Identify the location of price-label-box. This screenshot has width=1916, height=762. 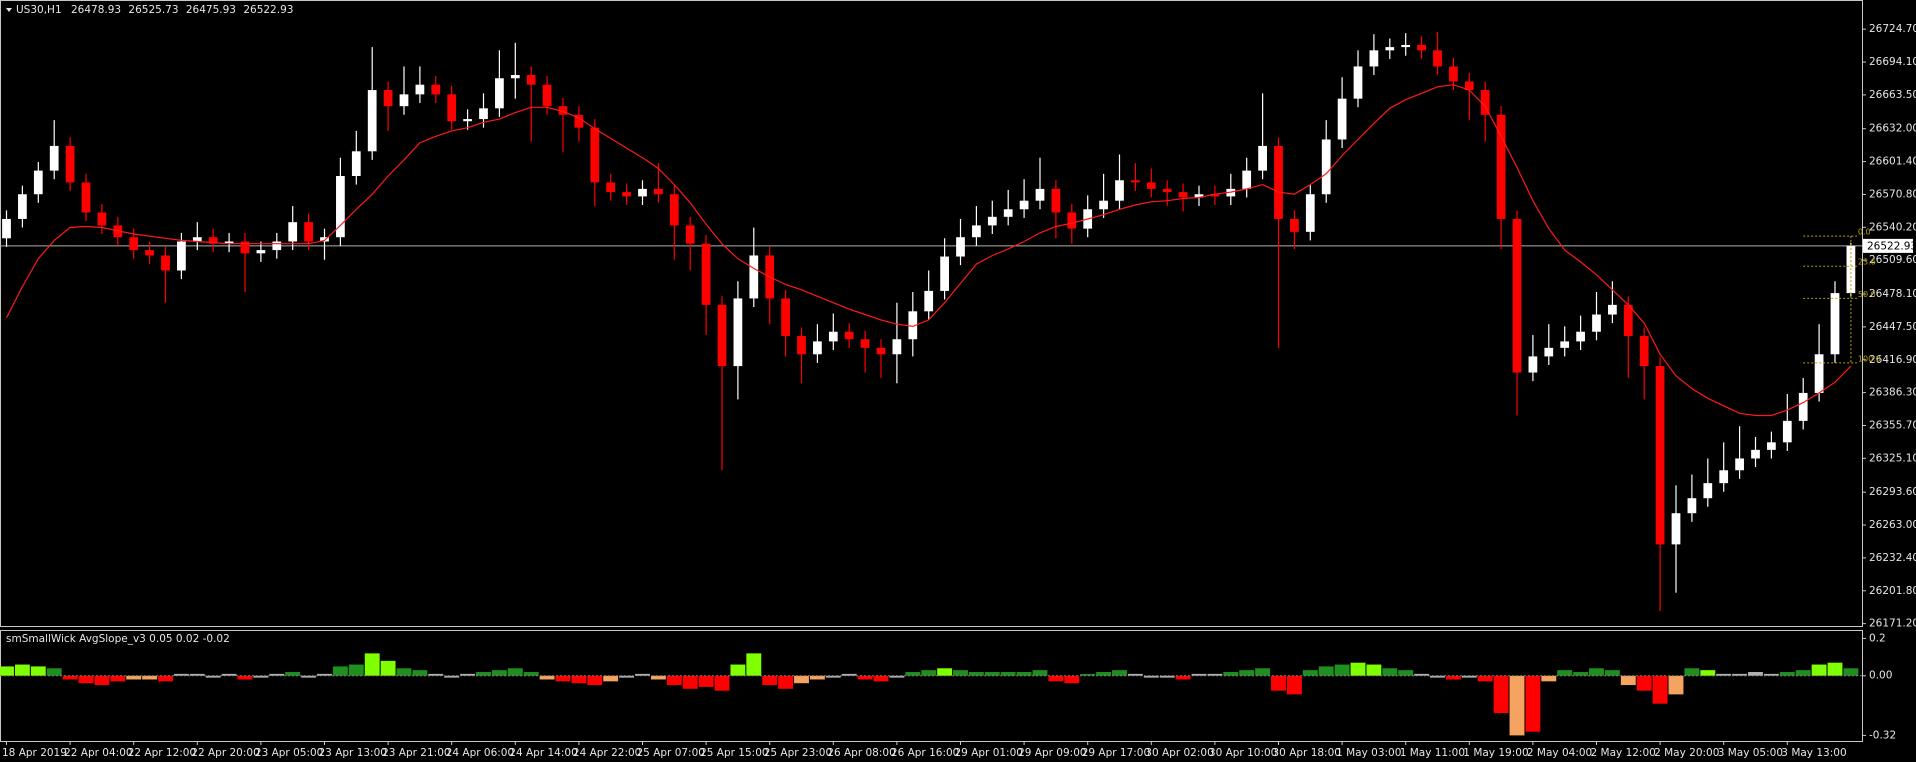
(1888, 245).